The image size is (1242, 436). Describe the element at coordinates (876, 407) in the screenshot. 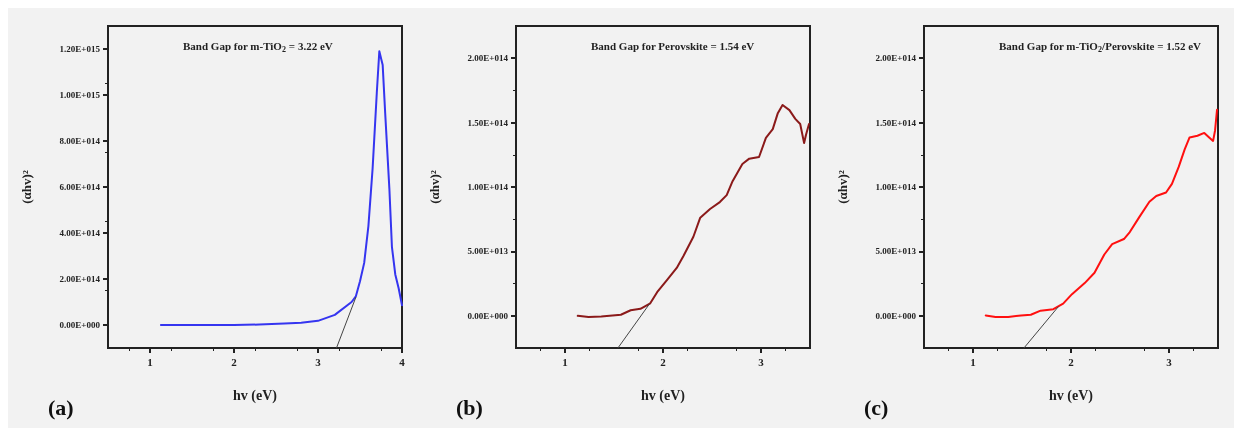

I see `text: (c)` at that location.